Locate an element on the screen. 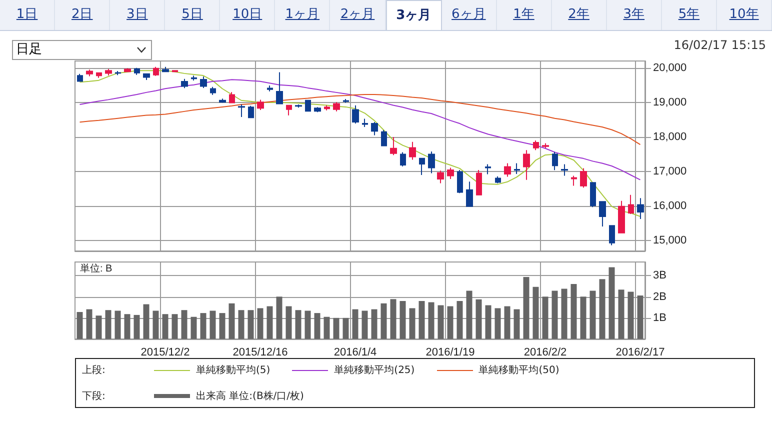 This screenshot has width=772, height=428. text: 1ヶ月 is located at coordinates (302, 15).